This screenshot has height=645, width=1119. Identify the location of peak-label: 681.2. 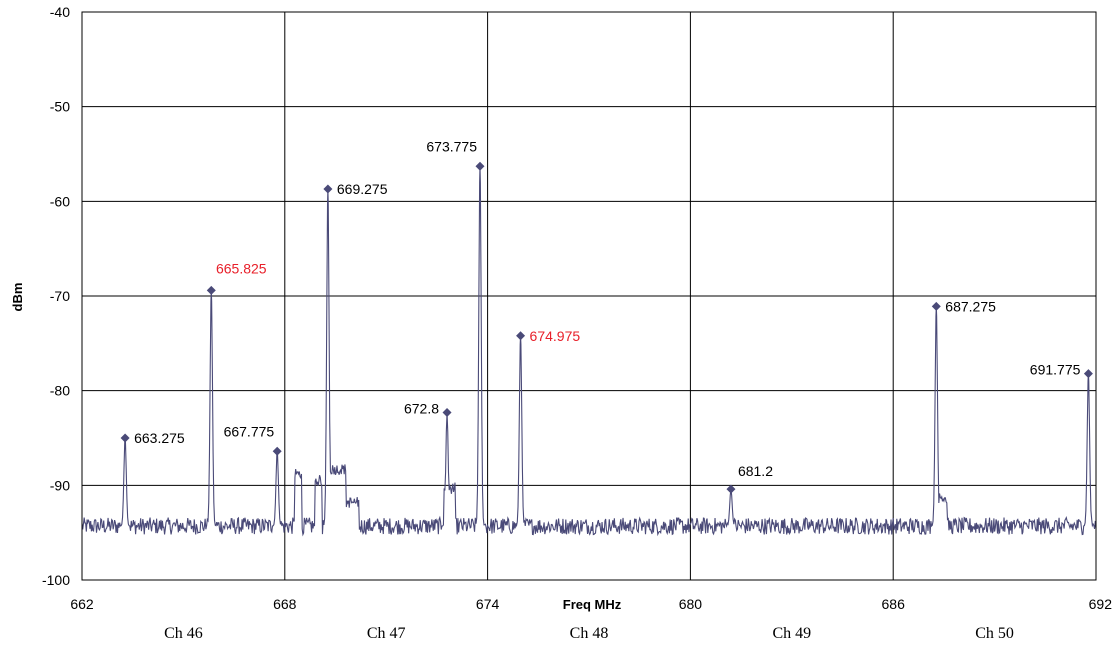
(755, 471).